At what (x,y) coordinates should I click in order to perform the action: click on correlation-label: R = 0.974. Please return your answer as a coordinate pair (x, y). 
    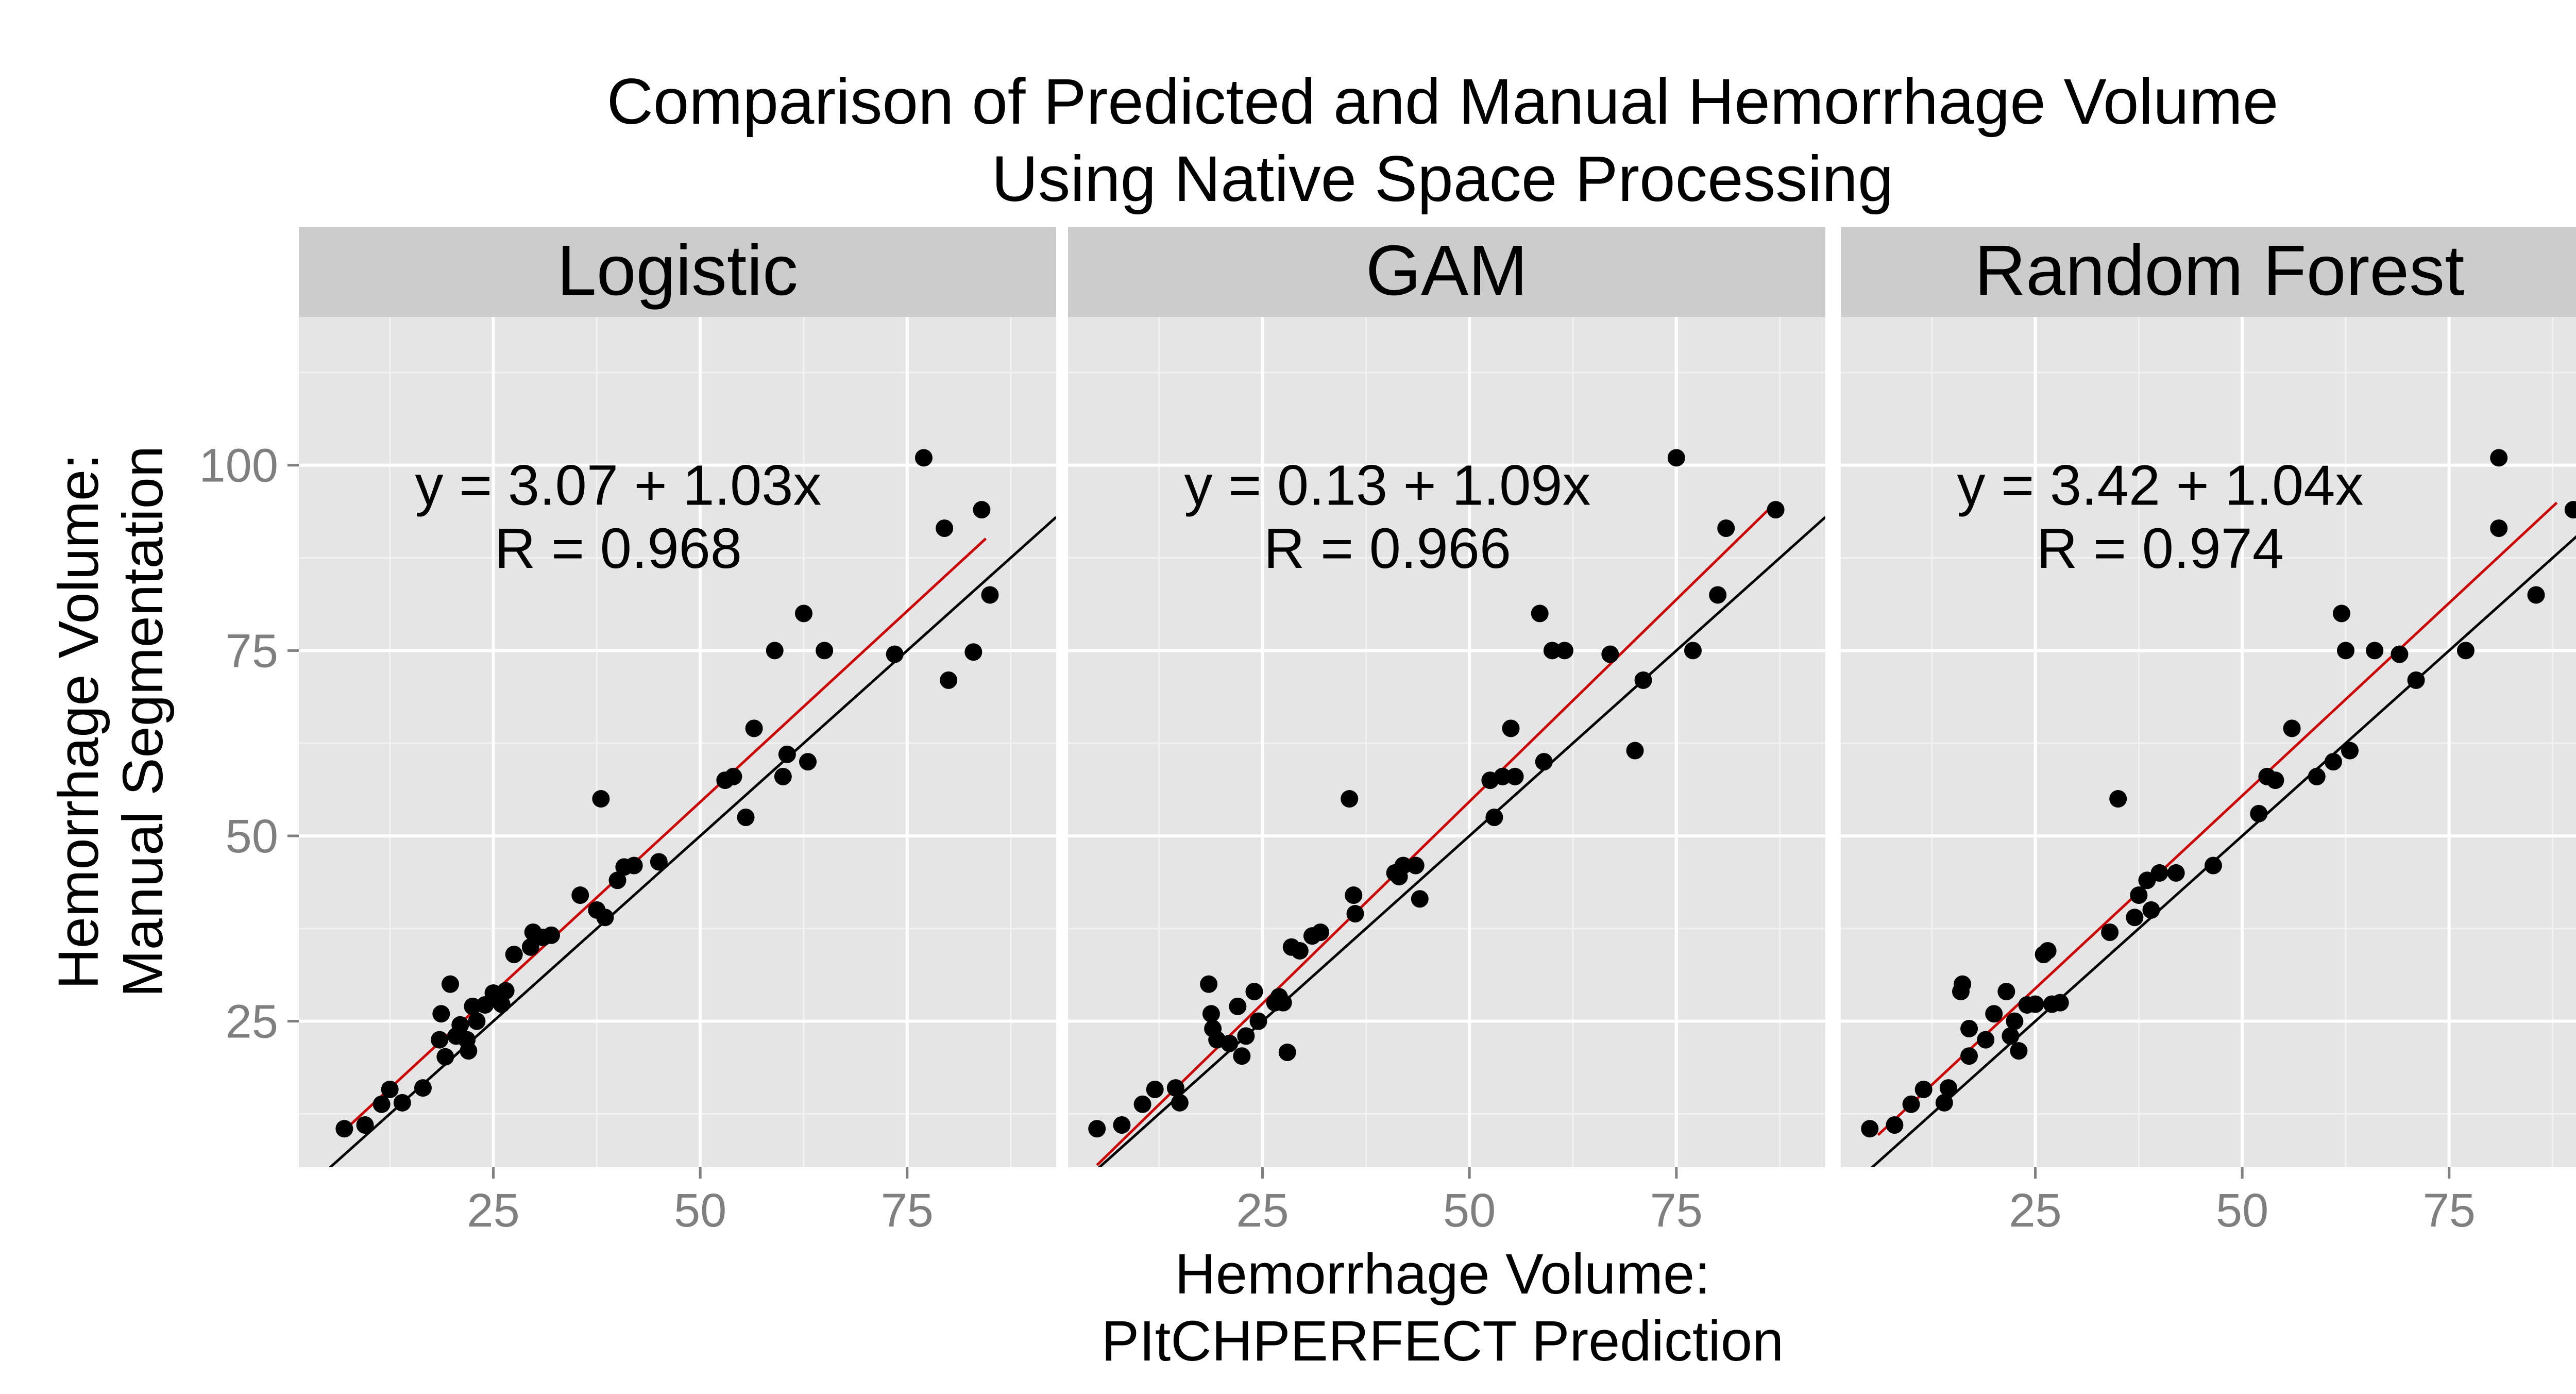
    Looking at the image, I should click on (2160, 548).